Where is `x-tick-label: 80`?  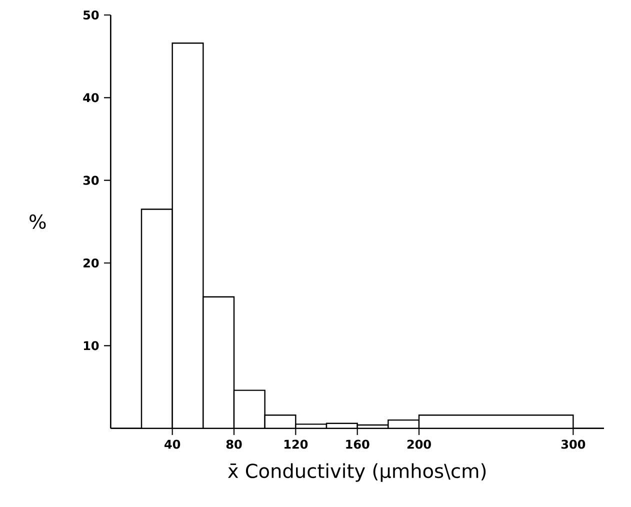
x-tick-label: 80 is located at coordinates (234, 444).